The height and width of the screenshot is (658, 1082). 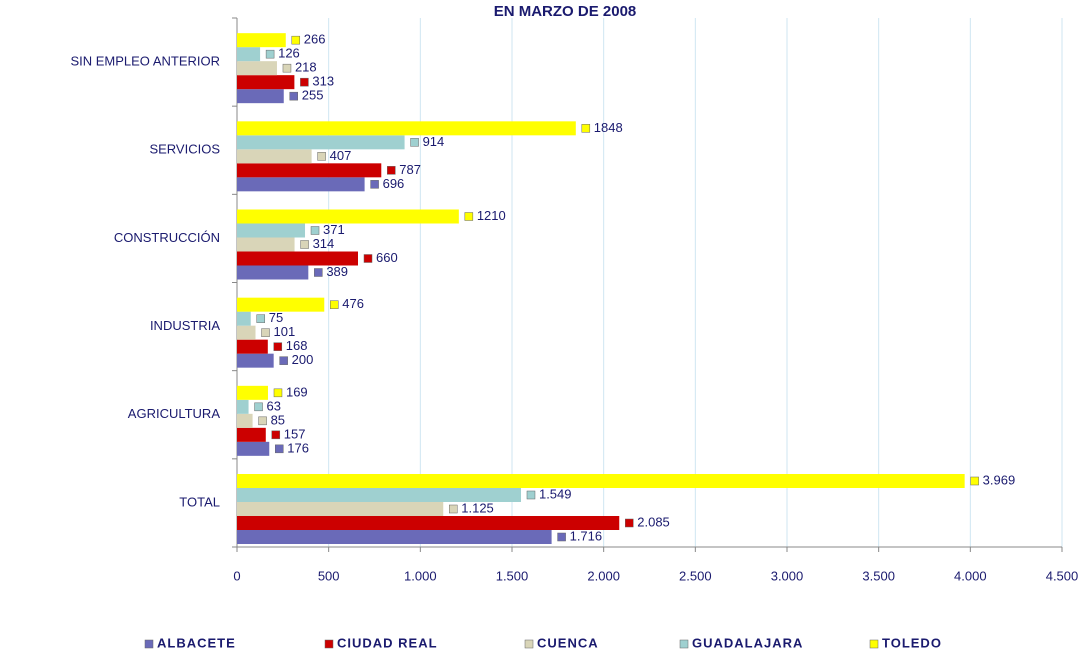 What do you see at coordinates (306, 67) in the screenshot?
I see `value-label: 218` at bounding box center [306, 67].